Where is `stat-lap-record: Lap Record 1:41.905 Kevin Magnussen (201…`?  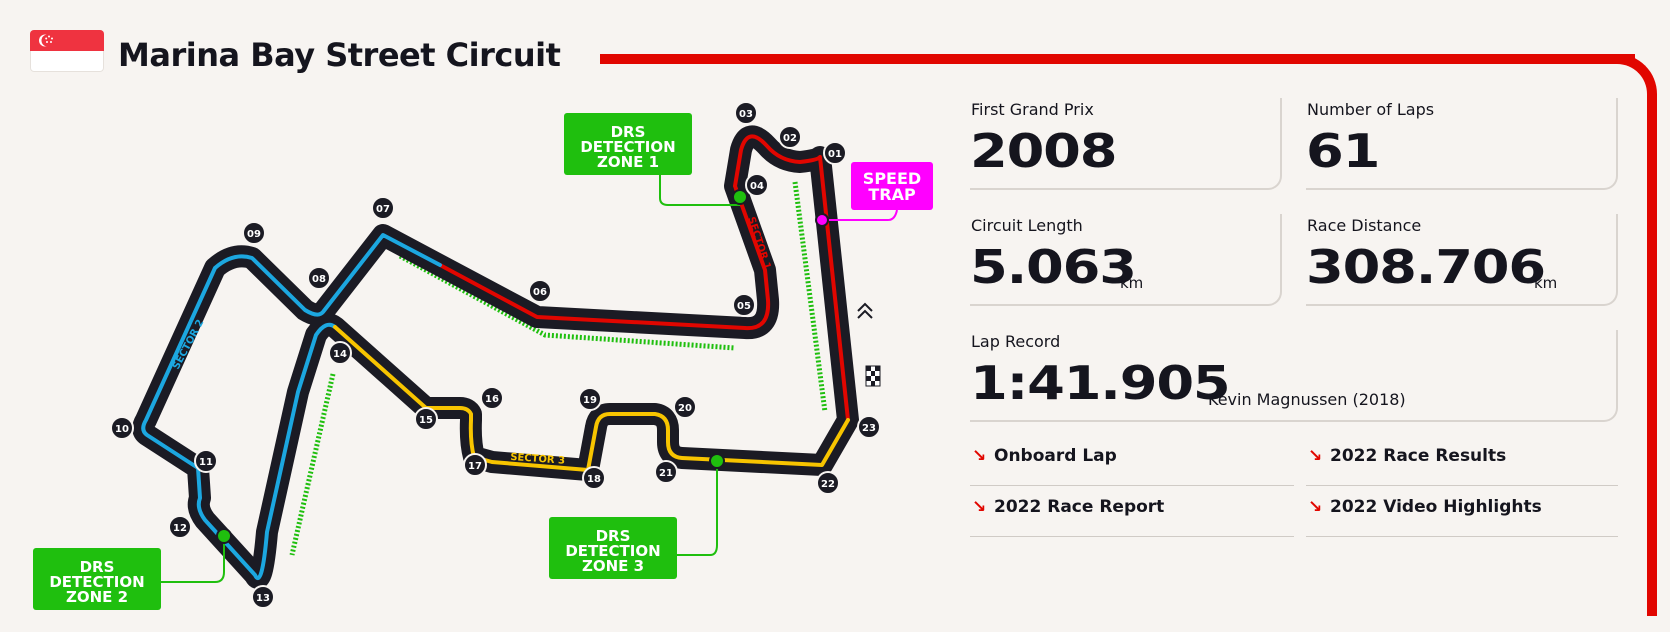
stat-lap-record: Lap Record 1:41.905 Kevin Magnussen (201… is located at coordinates (1294, 376).